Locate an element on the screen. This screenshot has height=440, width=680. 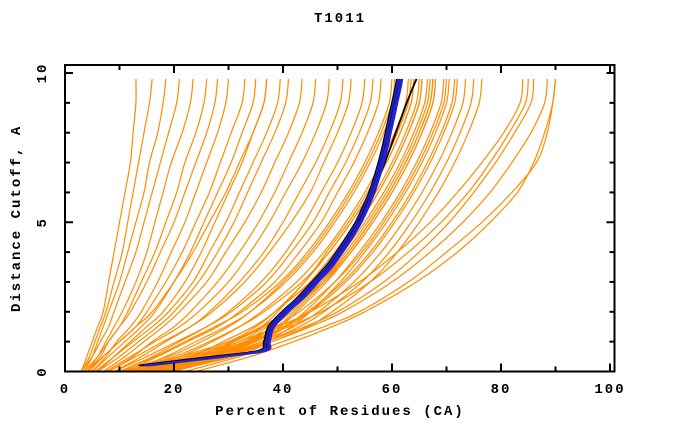
y-tick-label: 5 is located at coordinates (43, 222).